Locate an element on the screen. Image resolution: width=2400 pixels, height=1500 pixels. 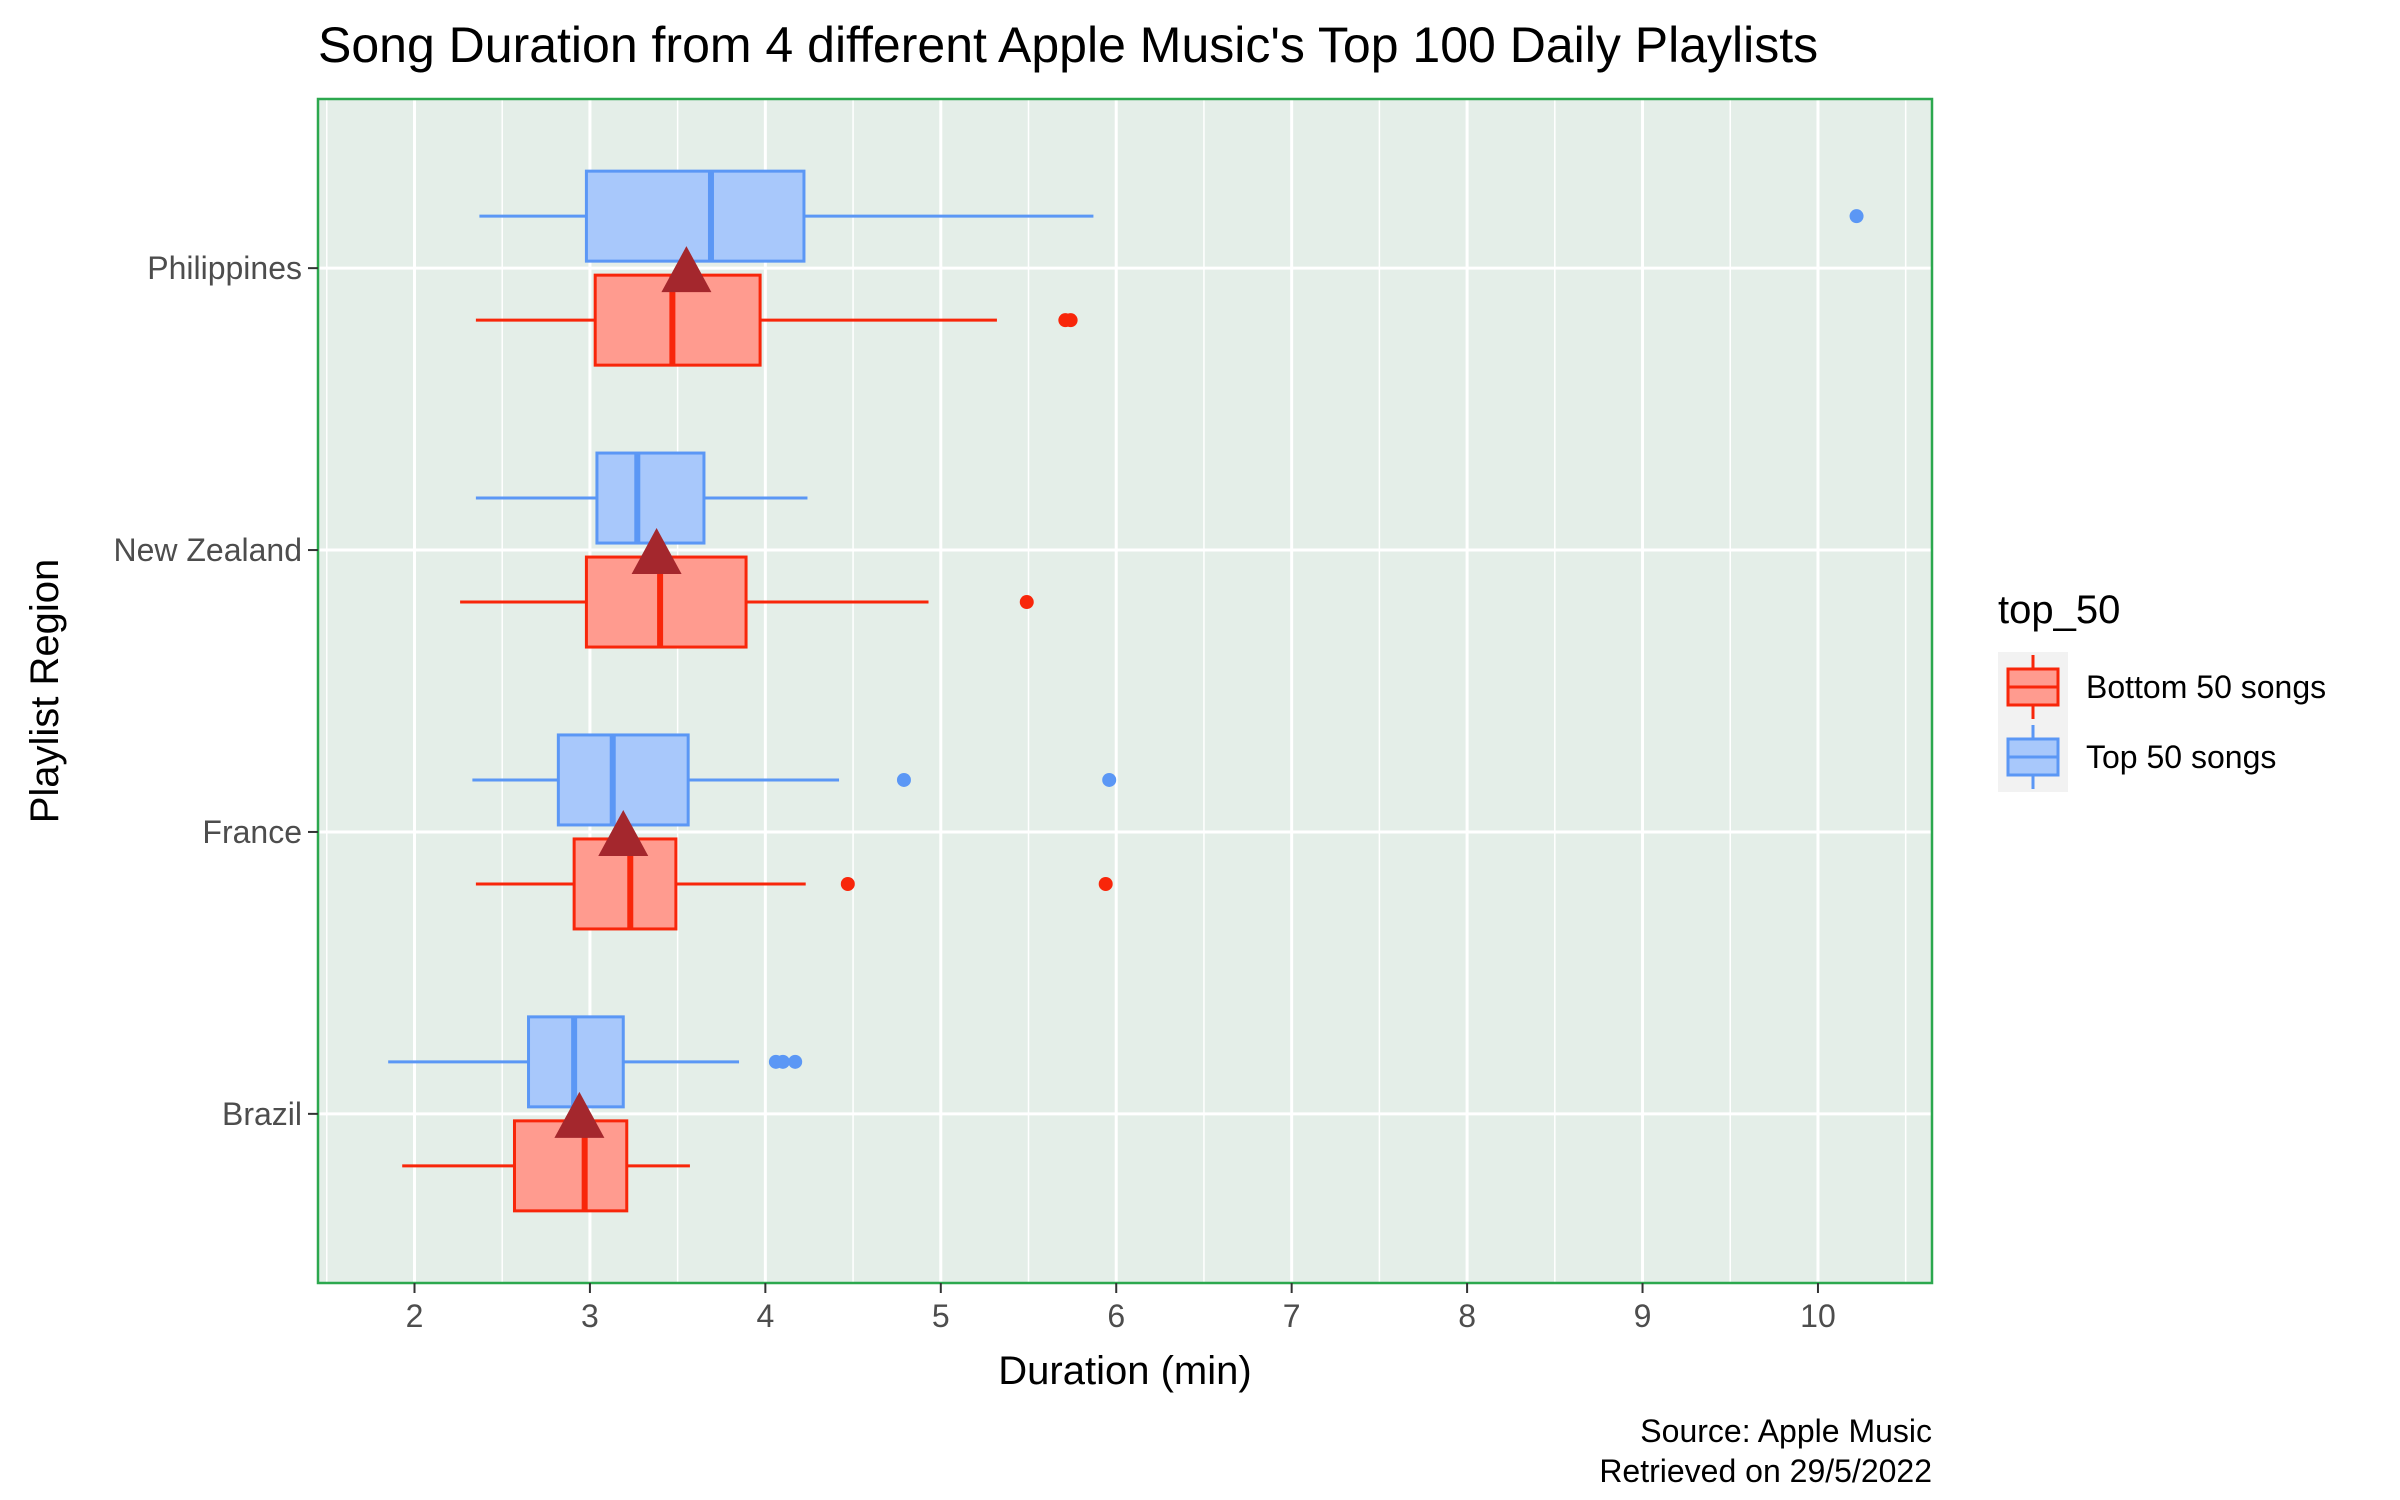
x-tick-label: 8 is located at coordinates (1467, 1316).